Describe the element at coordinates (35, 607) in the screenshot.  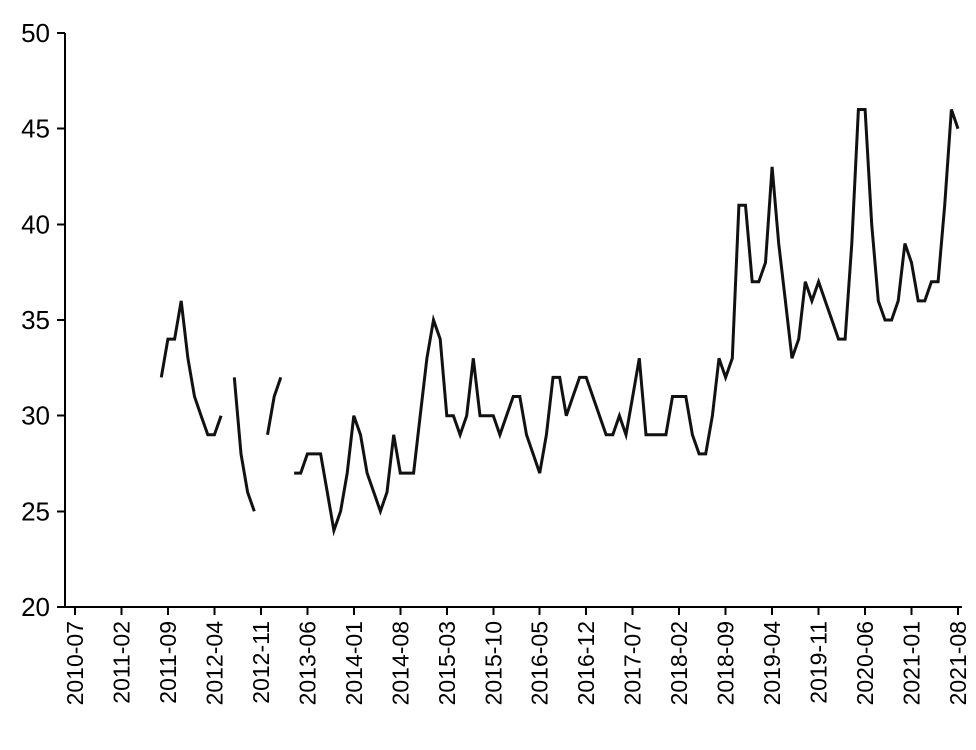
I see `y-tick-label: 20` at that location.